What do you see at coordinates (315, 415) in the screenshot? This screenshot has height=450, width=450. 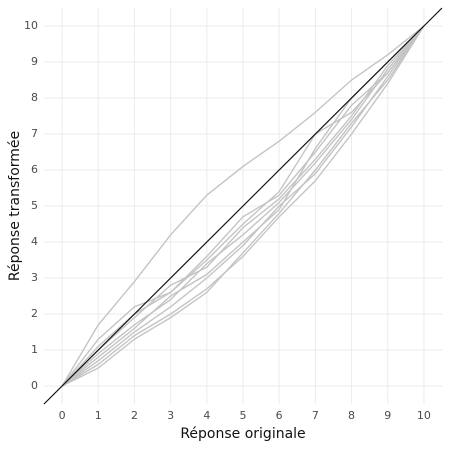 I see `x-tick-label: 7` at bounding box center [315, 415].